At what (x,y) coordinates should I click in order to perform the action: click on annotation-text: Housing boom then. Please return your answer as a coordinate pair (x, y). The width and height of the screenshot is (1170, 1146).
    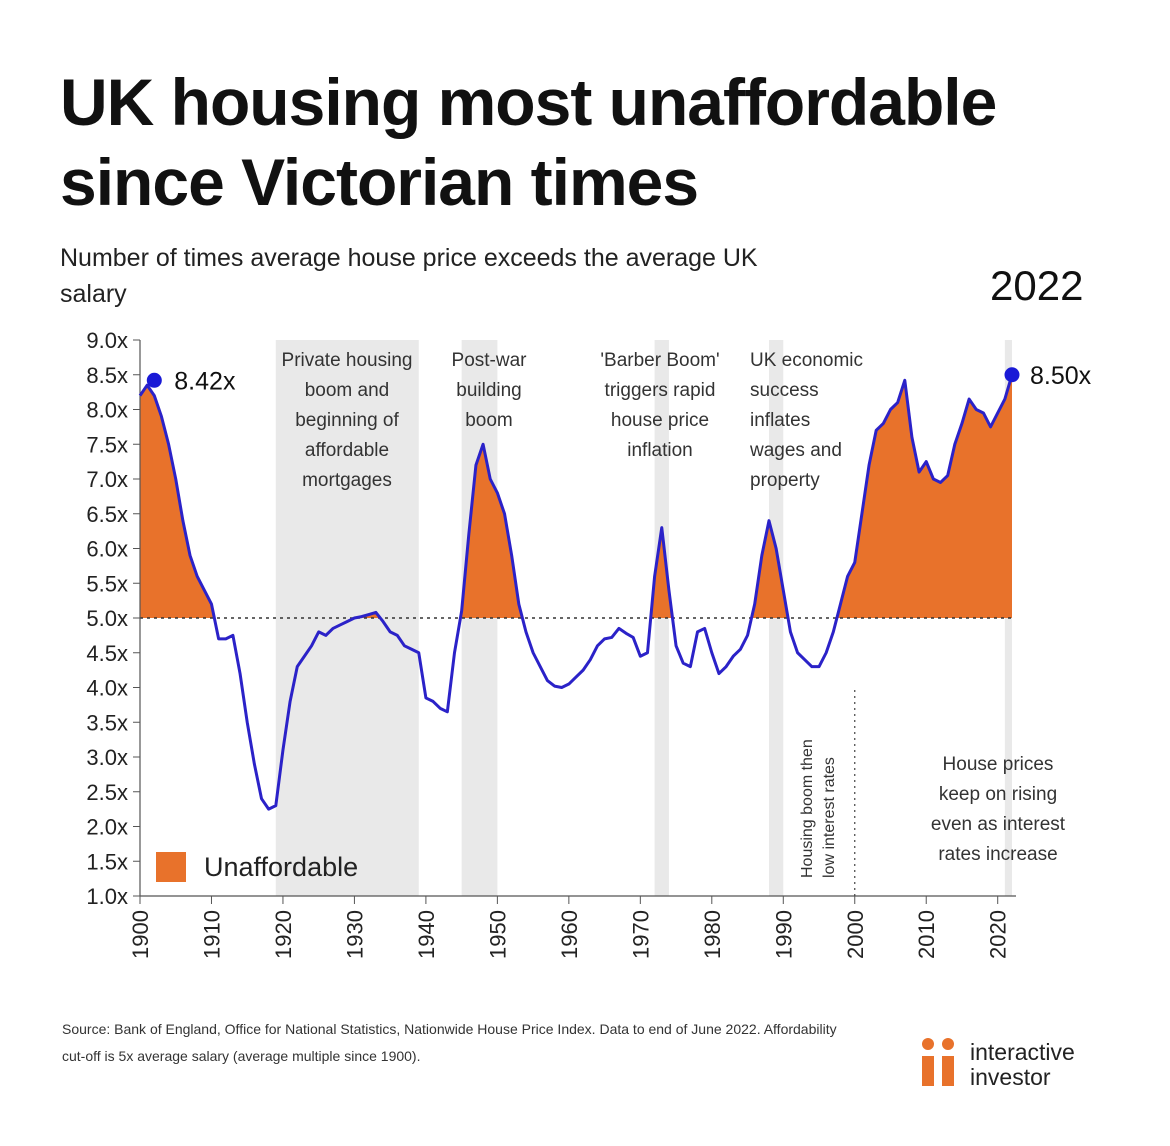
    Looking at the image, I should click on (807, 808).